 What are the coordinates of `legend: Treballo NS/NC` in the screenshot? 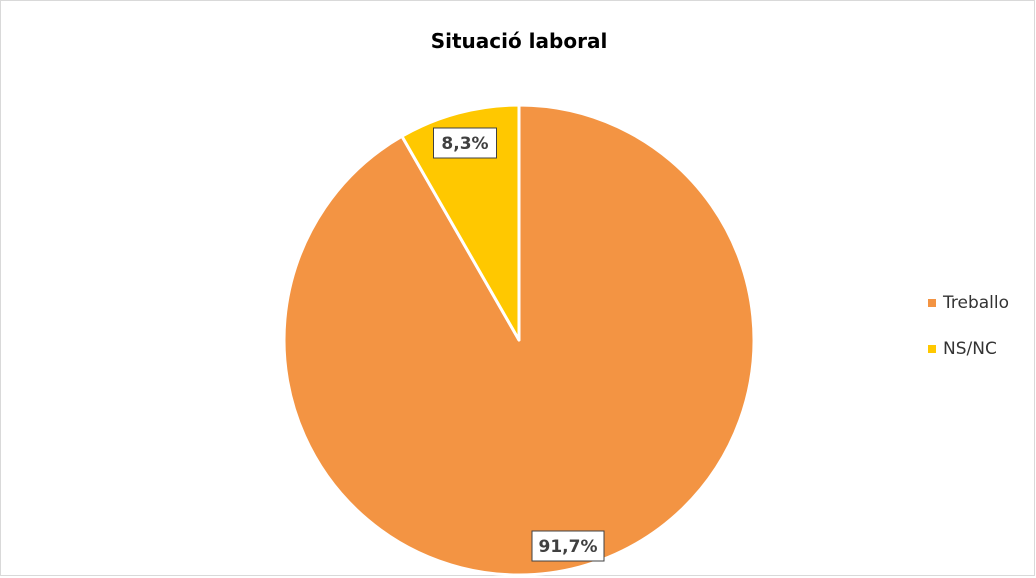 It's located at (968, 336).